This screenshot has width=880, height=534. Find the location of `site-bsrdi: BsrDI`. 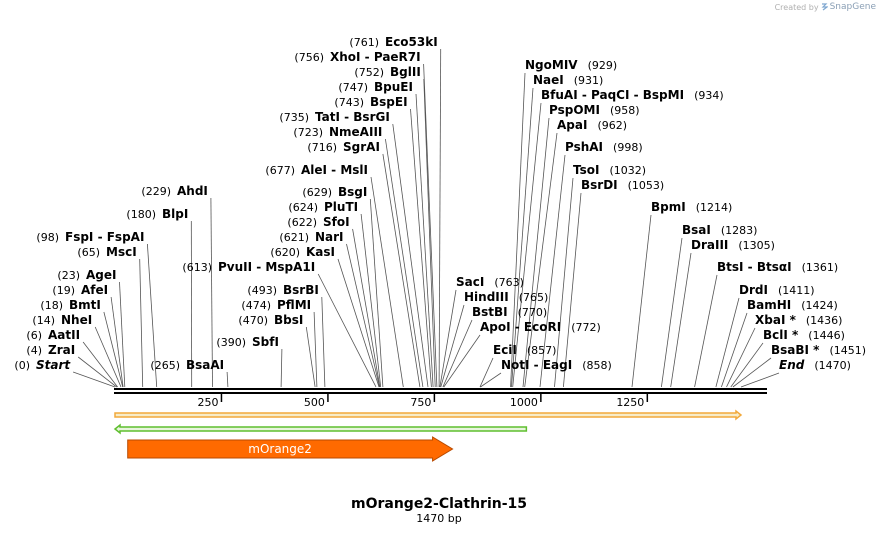

site-bsrdi: BsrDI is located at coordinates (599, 185).